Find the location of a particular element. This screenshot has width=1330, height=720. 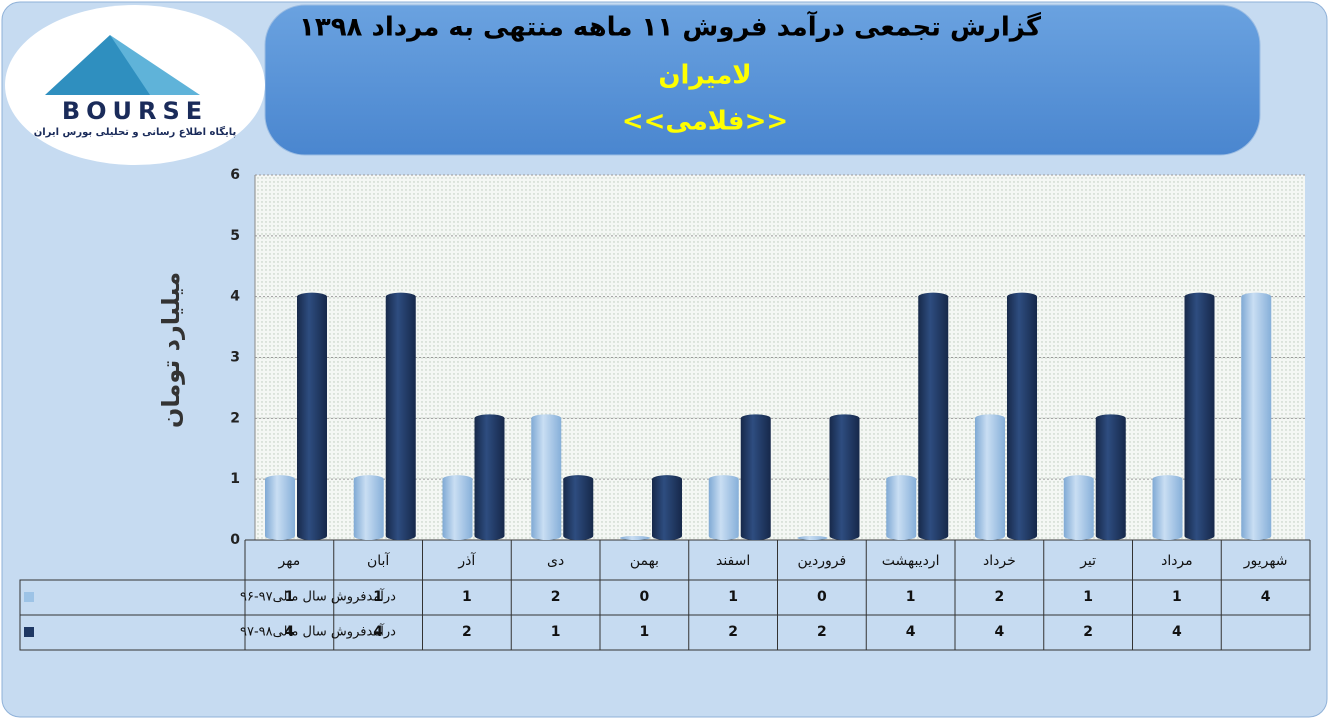

x-tick-label: اسفند is located at coordinates (733, 561).